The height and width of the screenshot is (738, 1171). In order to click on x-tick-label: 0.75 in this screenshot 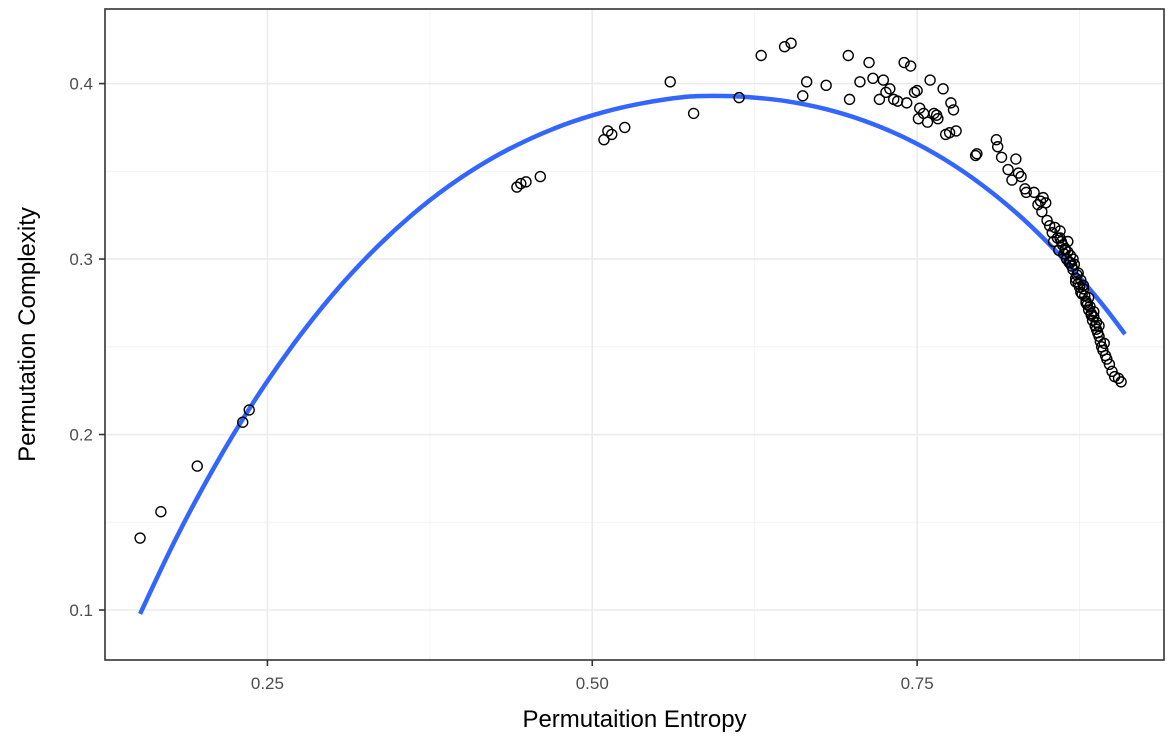, I will do `click(917, 683)`.